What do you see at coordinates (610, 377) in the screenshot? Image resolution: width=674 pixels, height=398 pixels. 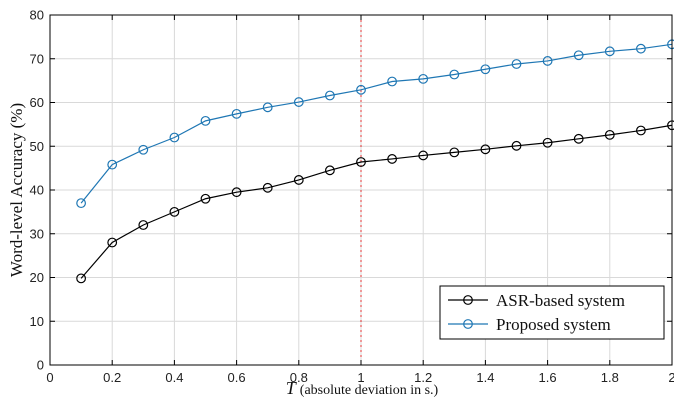 I see `x-tick-label: 1.8` at bounding box center [610, 377].